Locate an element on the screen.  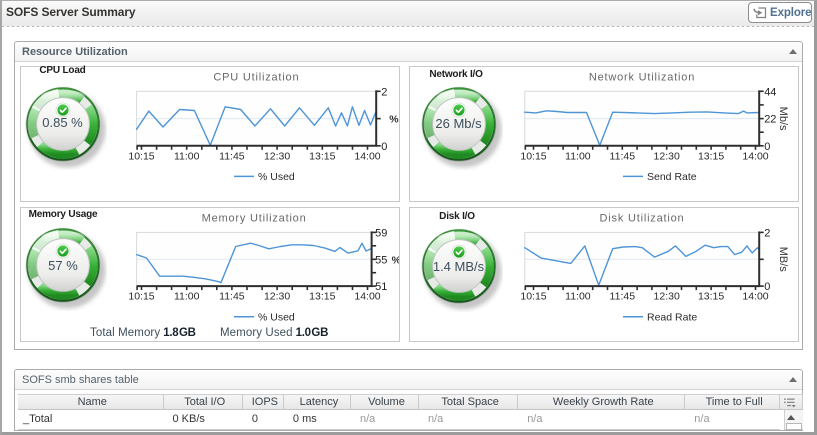
svg-text: 51 is located at coordinates (381, 287).